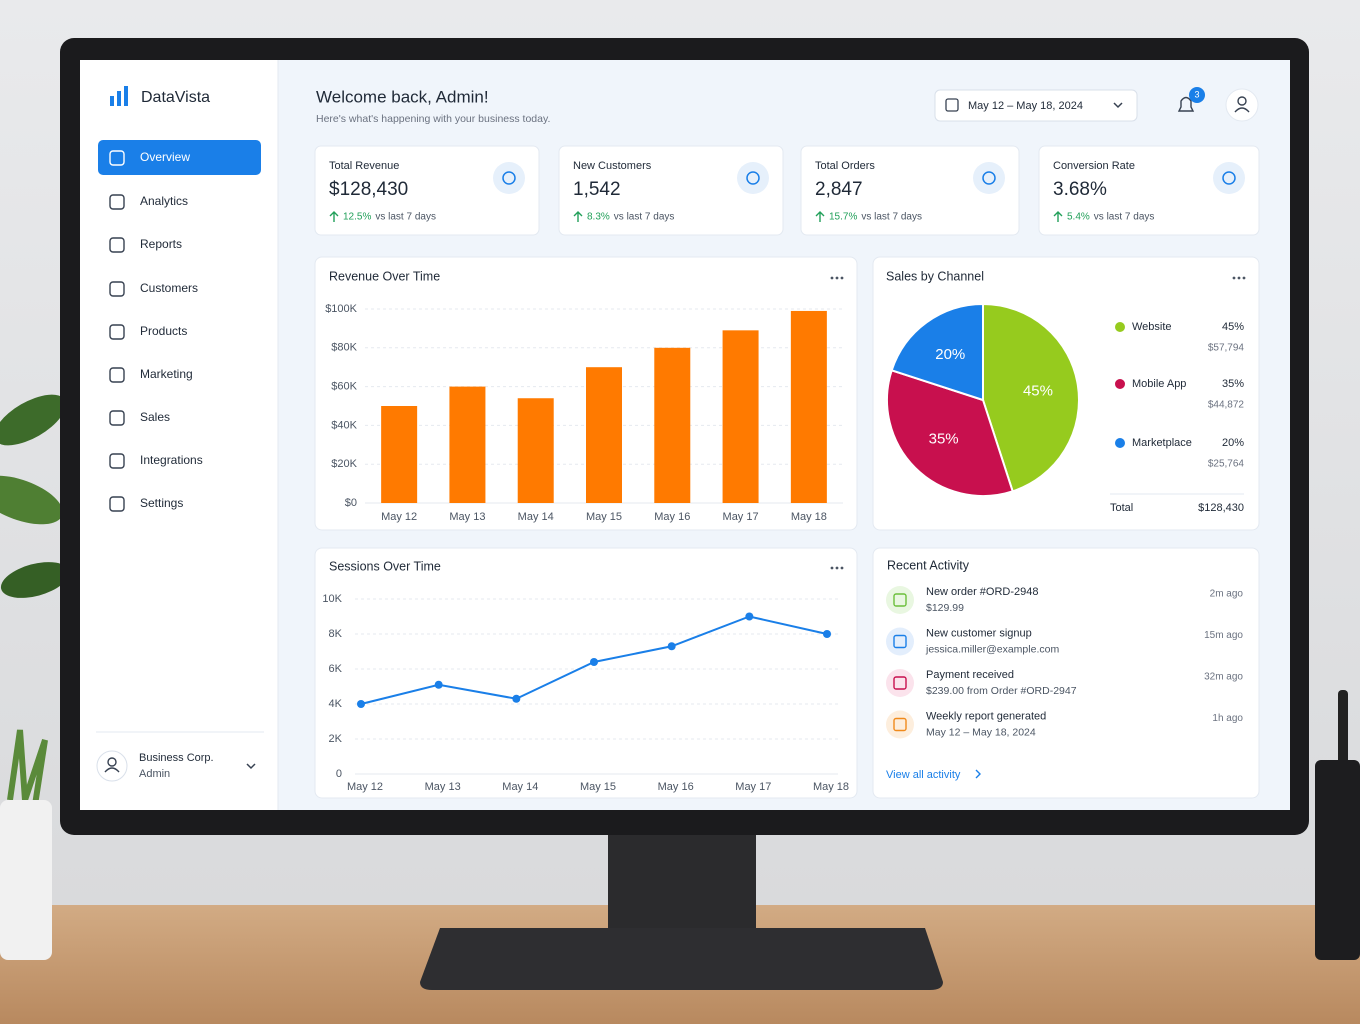 This screenshot has width=1360, height=1024. I want to click on y-tick-label: $60K, so click(344, 387).